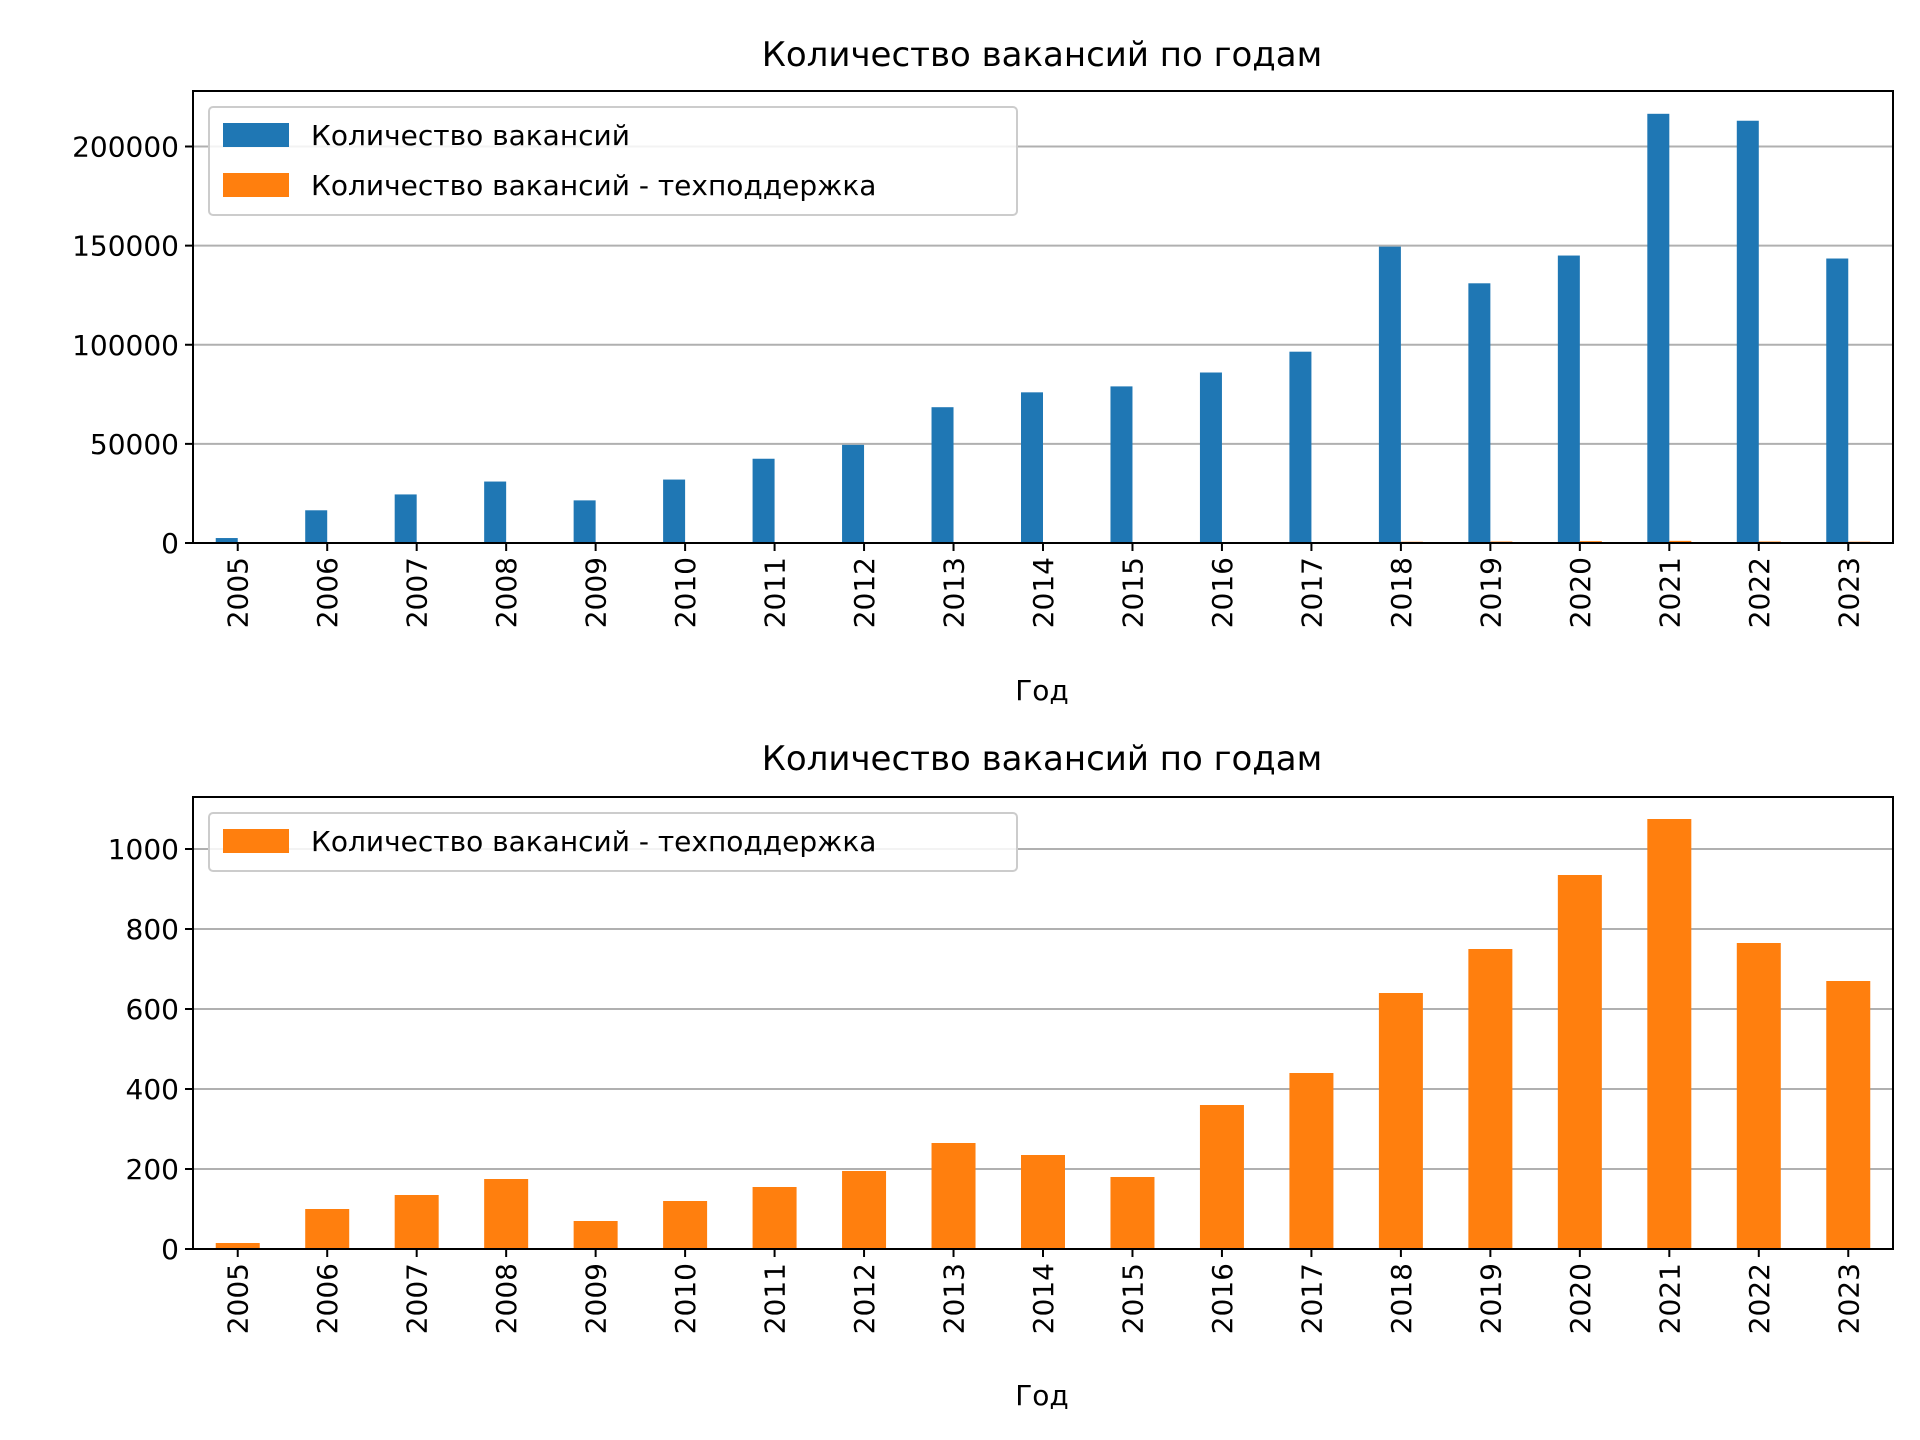 Image resolution: width=1920 pixels, height=1440 pixels. What do you see at coordinates (152, 1089) in the screenshot?
I see `y-tick-label: 400` at bounding box center [152, 1089].